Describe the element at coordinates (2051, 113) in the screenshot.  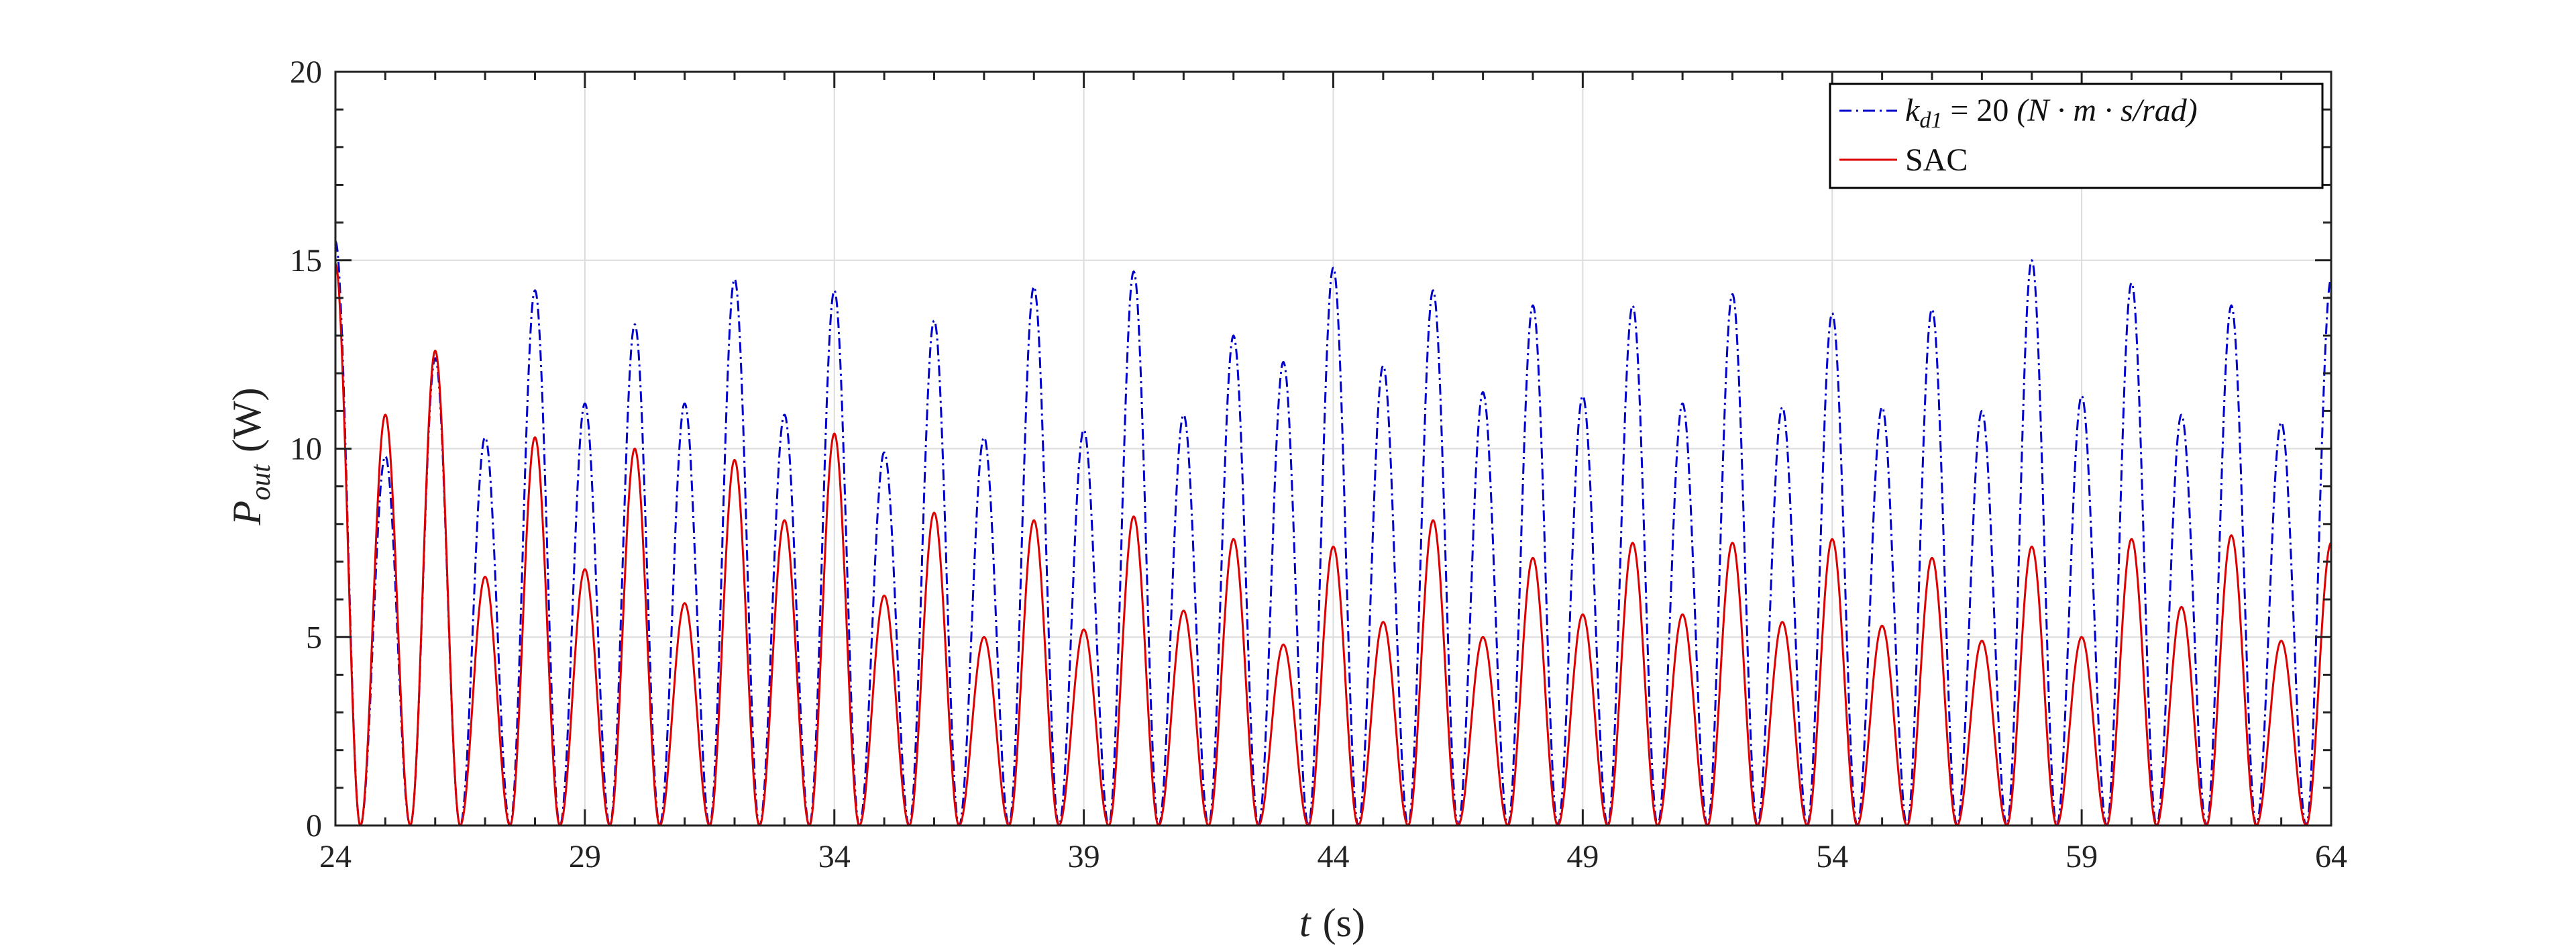
I see `legend-label-kd1: kd1 = 20 (N · m · s/rad)` at that location.